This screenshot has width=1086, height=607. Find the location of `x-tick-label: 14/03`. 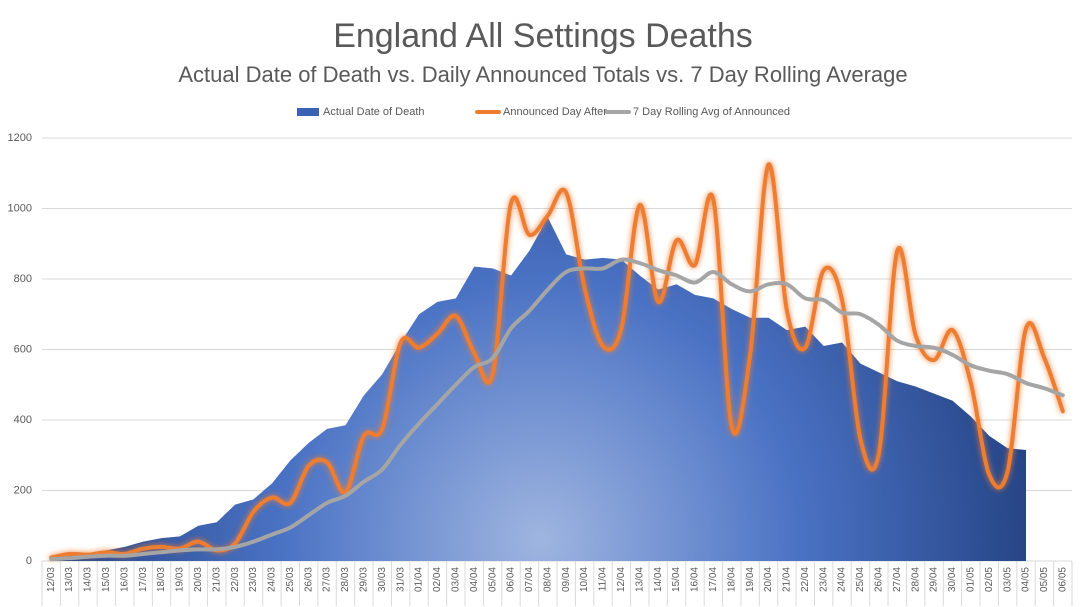

x-tick-label: 14/03 is located at coordinates (88, 579).